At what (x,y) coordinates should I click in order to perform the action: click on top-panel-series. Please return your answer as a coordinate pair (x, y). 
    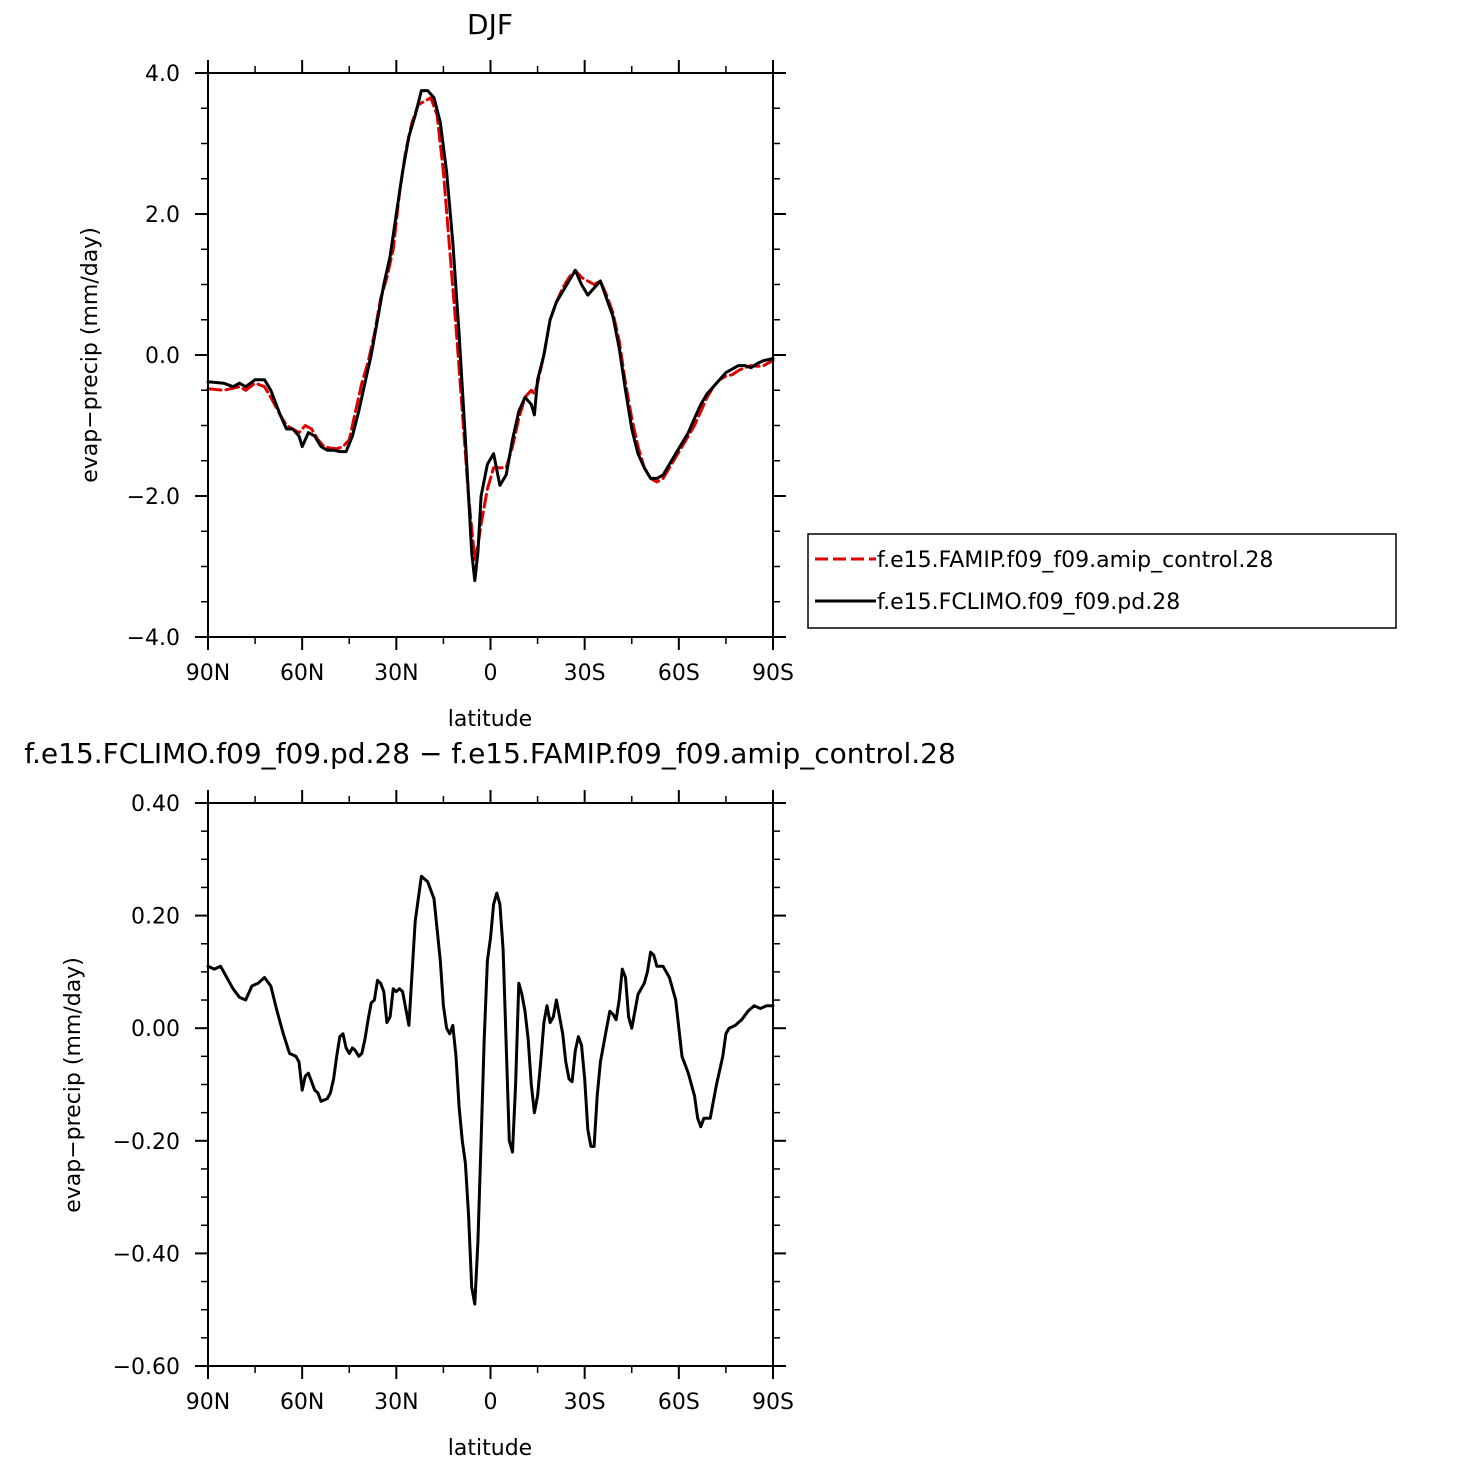
    Looking at the image, I should click on (490, 336).